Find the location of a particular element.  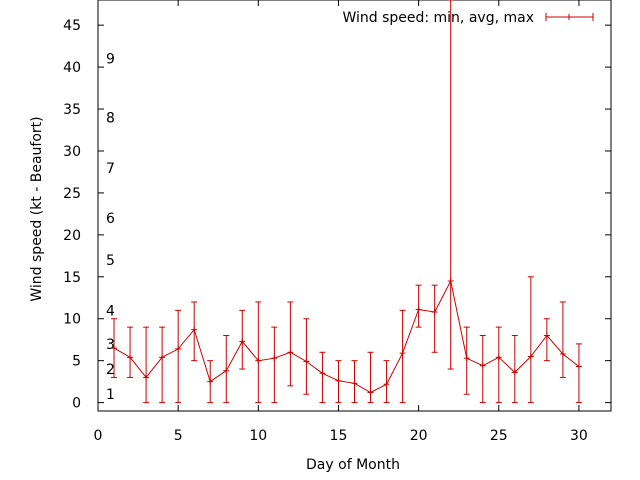

beaufort-label: 9 is located at coordinates (110, 60).